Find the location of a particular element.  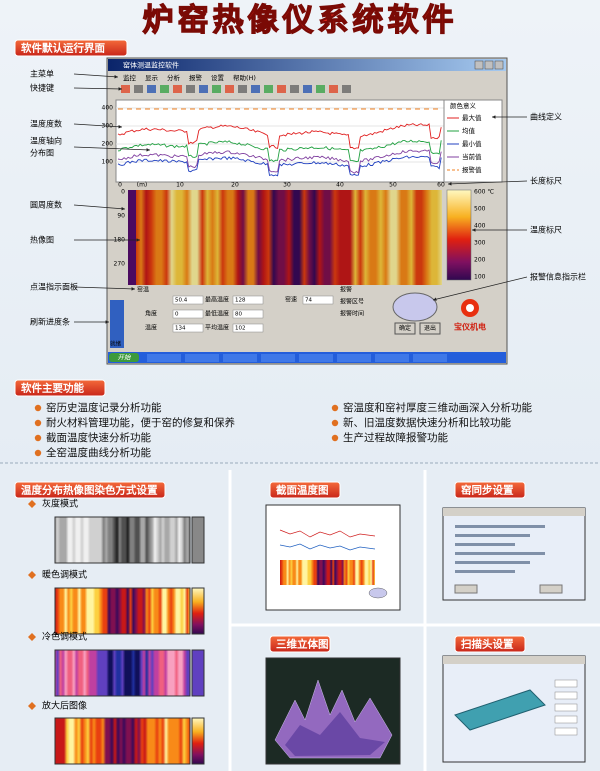

thumb-curve is located at coordinates (327, 547).